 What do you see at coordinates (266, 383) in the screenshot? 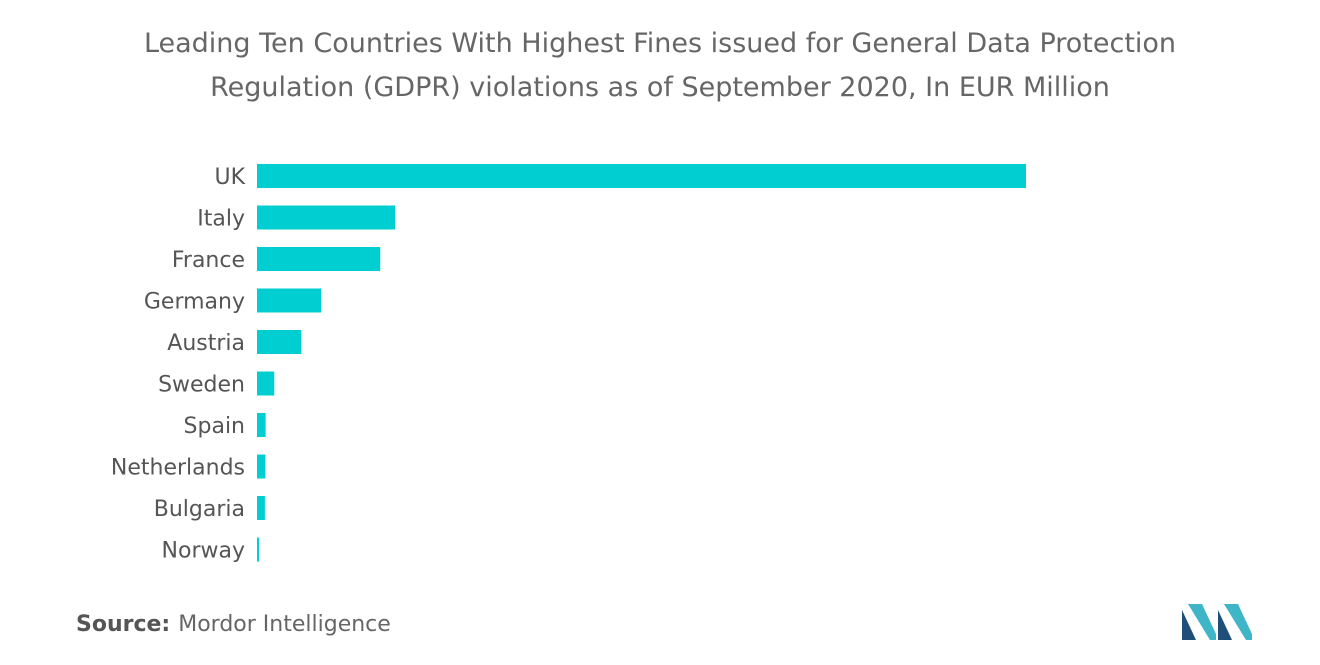
I see `bar-sweden` at bounding box center [266, 383].